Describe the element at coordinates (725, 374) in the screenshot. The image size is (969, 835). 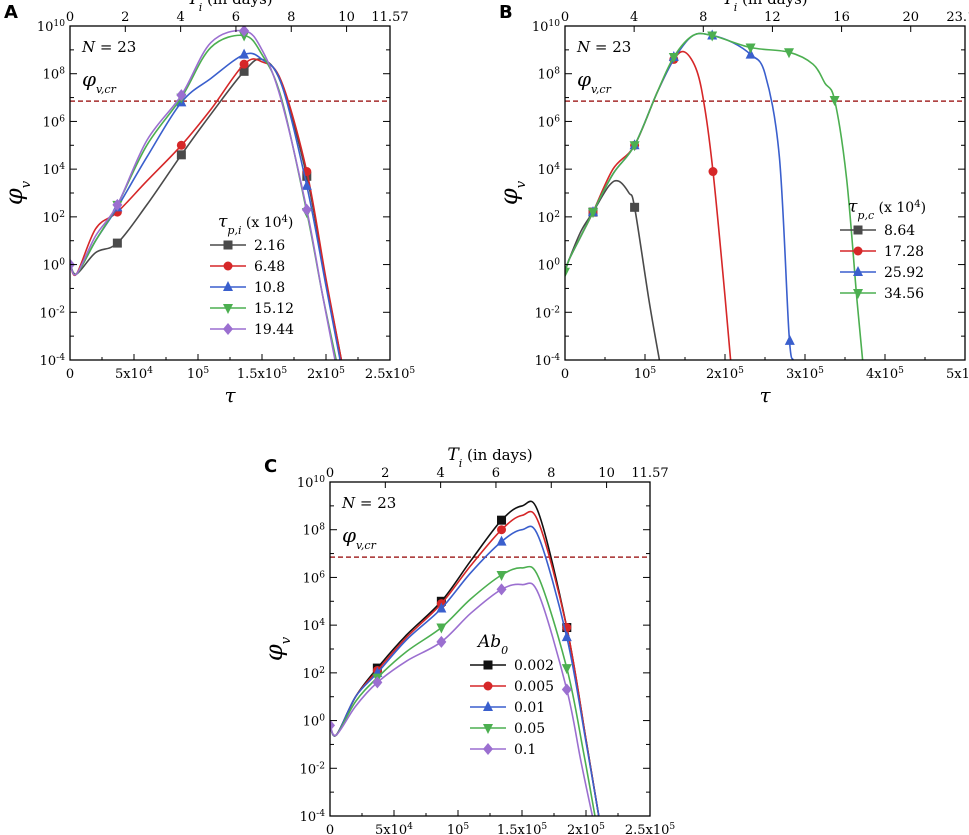
I see `panel-b-xtick-label-2: 2x105` at that location.